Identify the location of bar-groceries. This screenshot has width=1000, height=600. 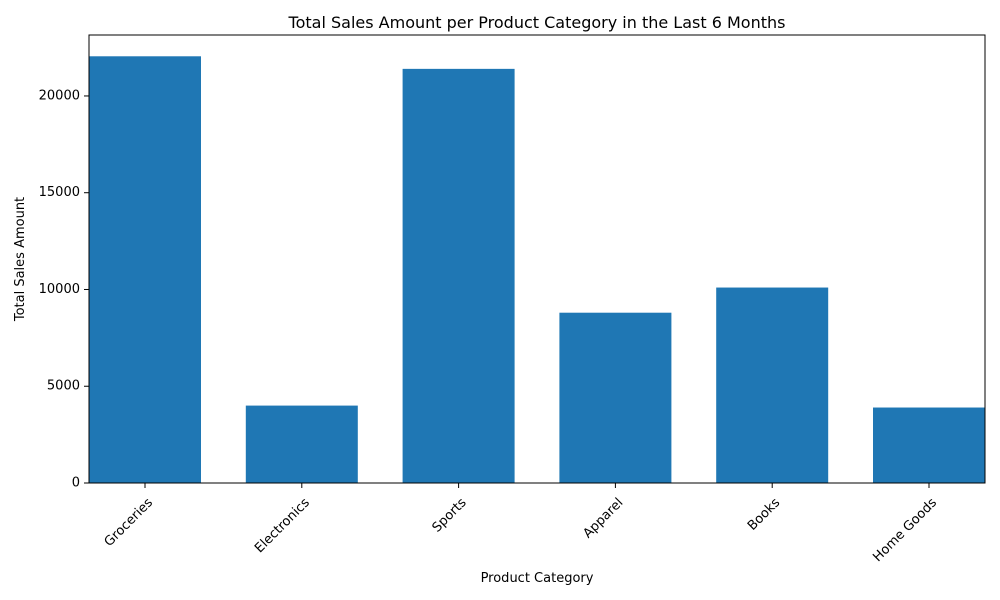
(145, 269).